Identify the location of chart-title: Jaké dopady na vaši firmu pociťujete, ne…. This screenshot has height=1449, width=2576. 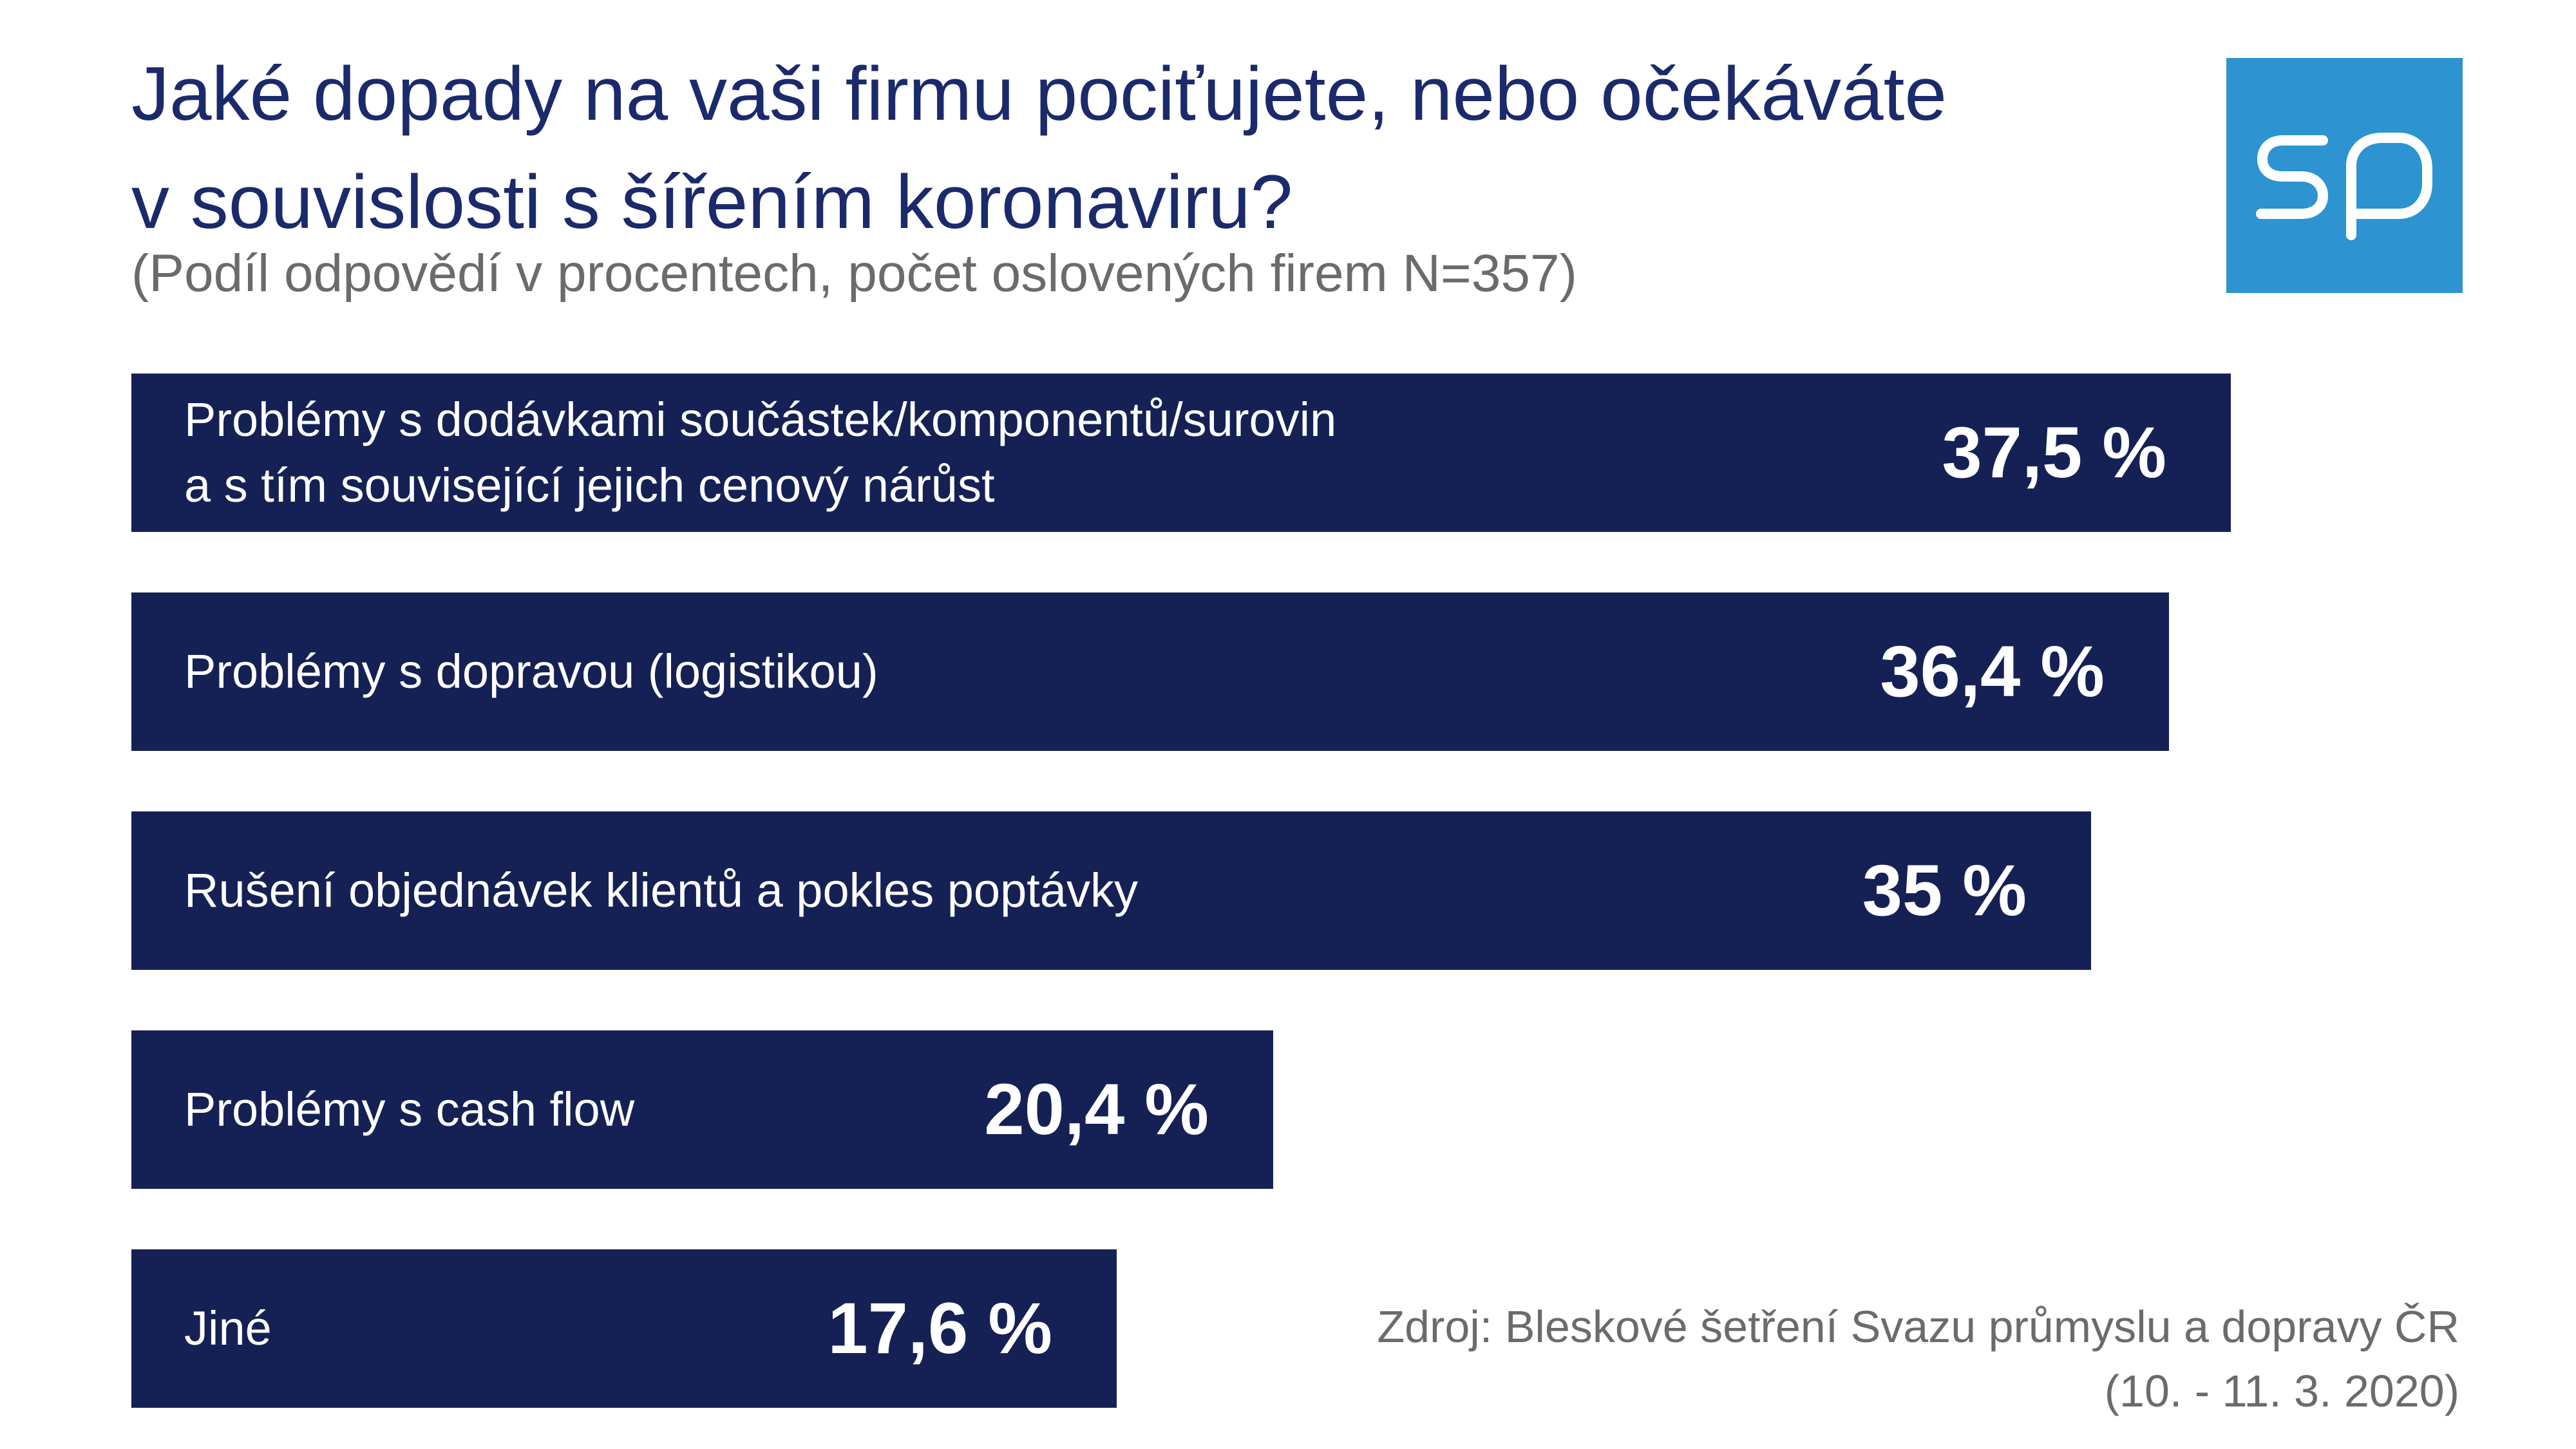
(1129, 148).